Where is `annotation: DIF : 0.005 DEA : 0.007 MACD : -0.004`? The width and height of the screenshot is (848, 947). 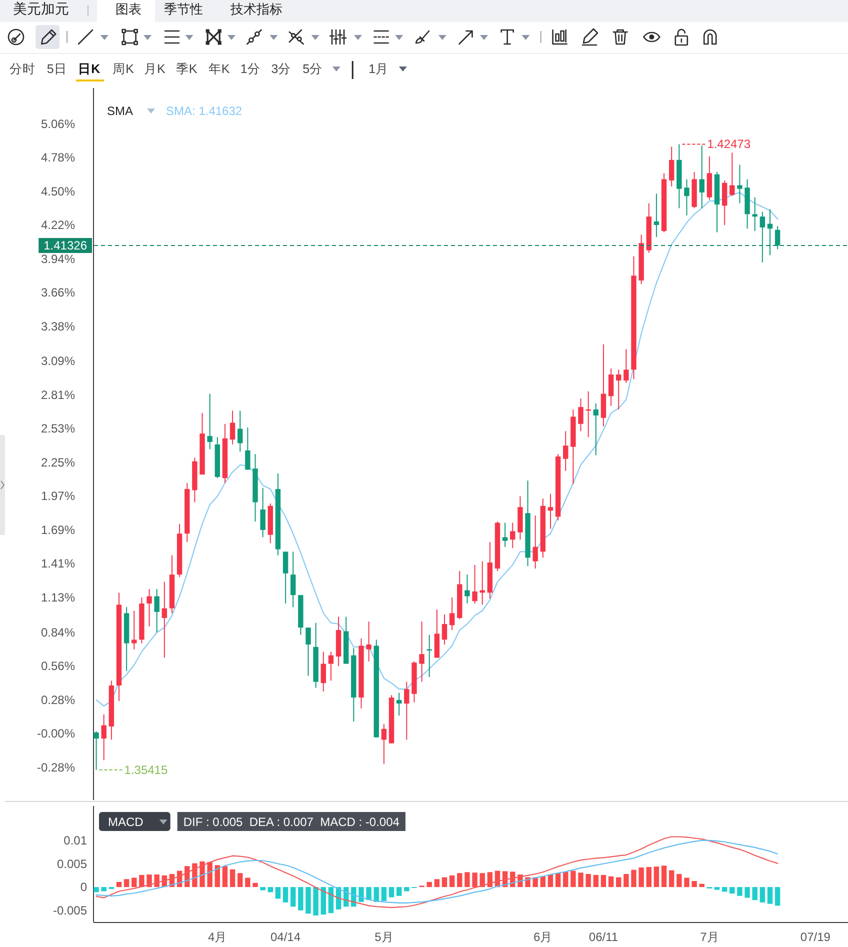
annotation: DIF : 0.005 DEA : 0.007 MACD : -0.004 is located at coordinates (291, 822).